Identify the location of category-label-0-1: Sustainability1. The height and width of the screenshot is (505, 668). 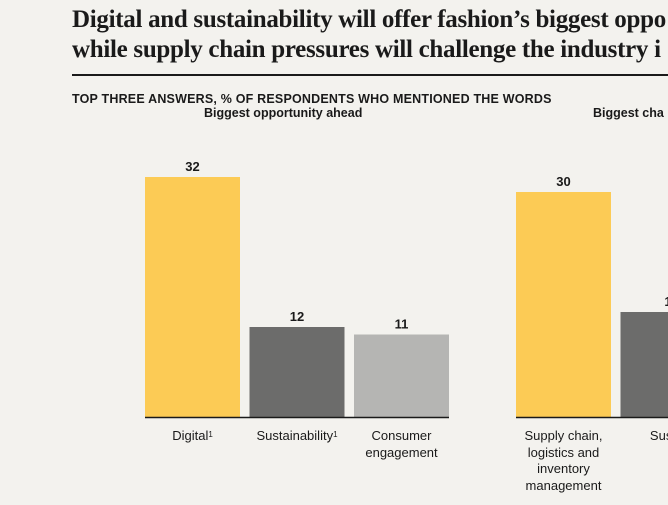
(297, 435).